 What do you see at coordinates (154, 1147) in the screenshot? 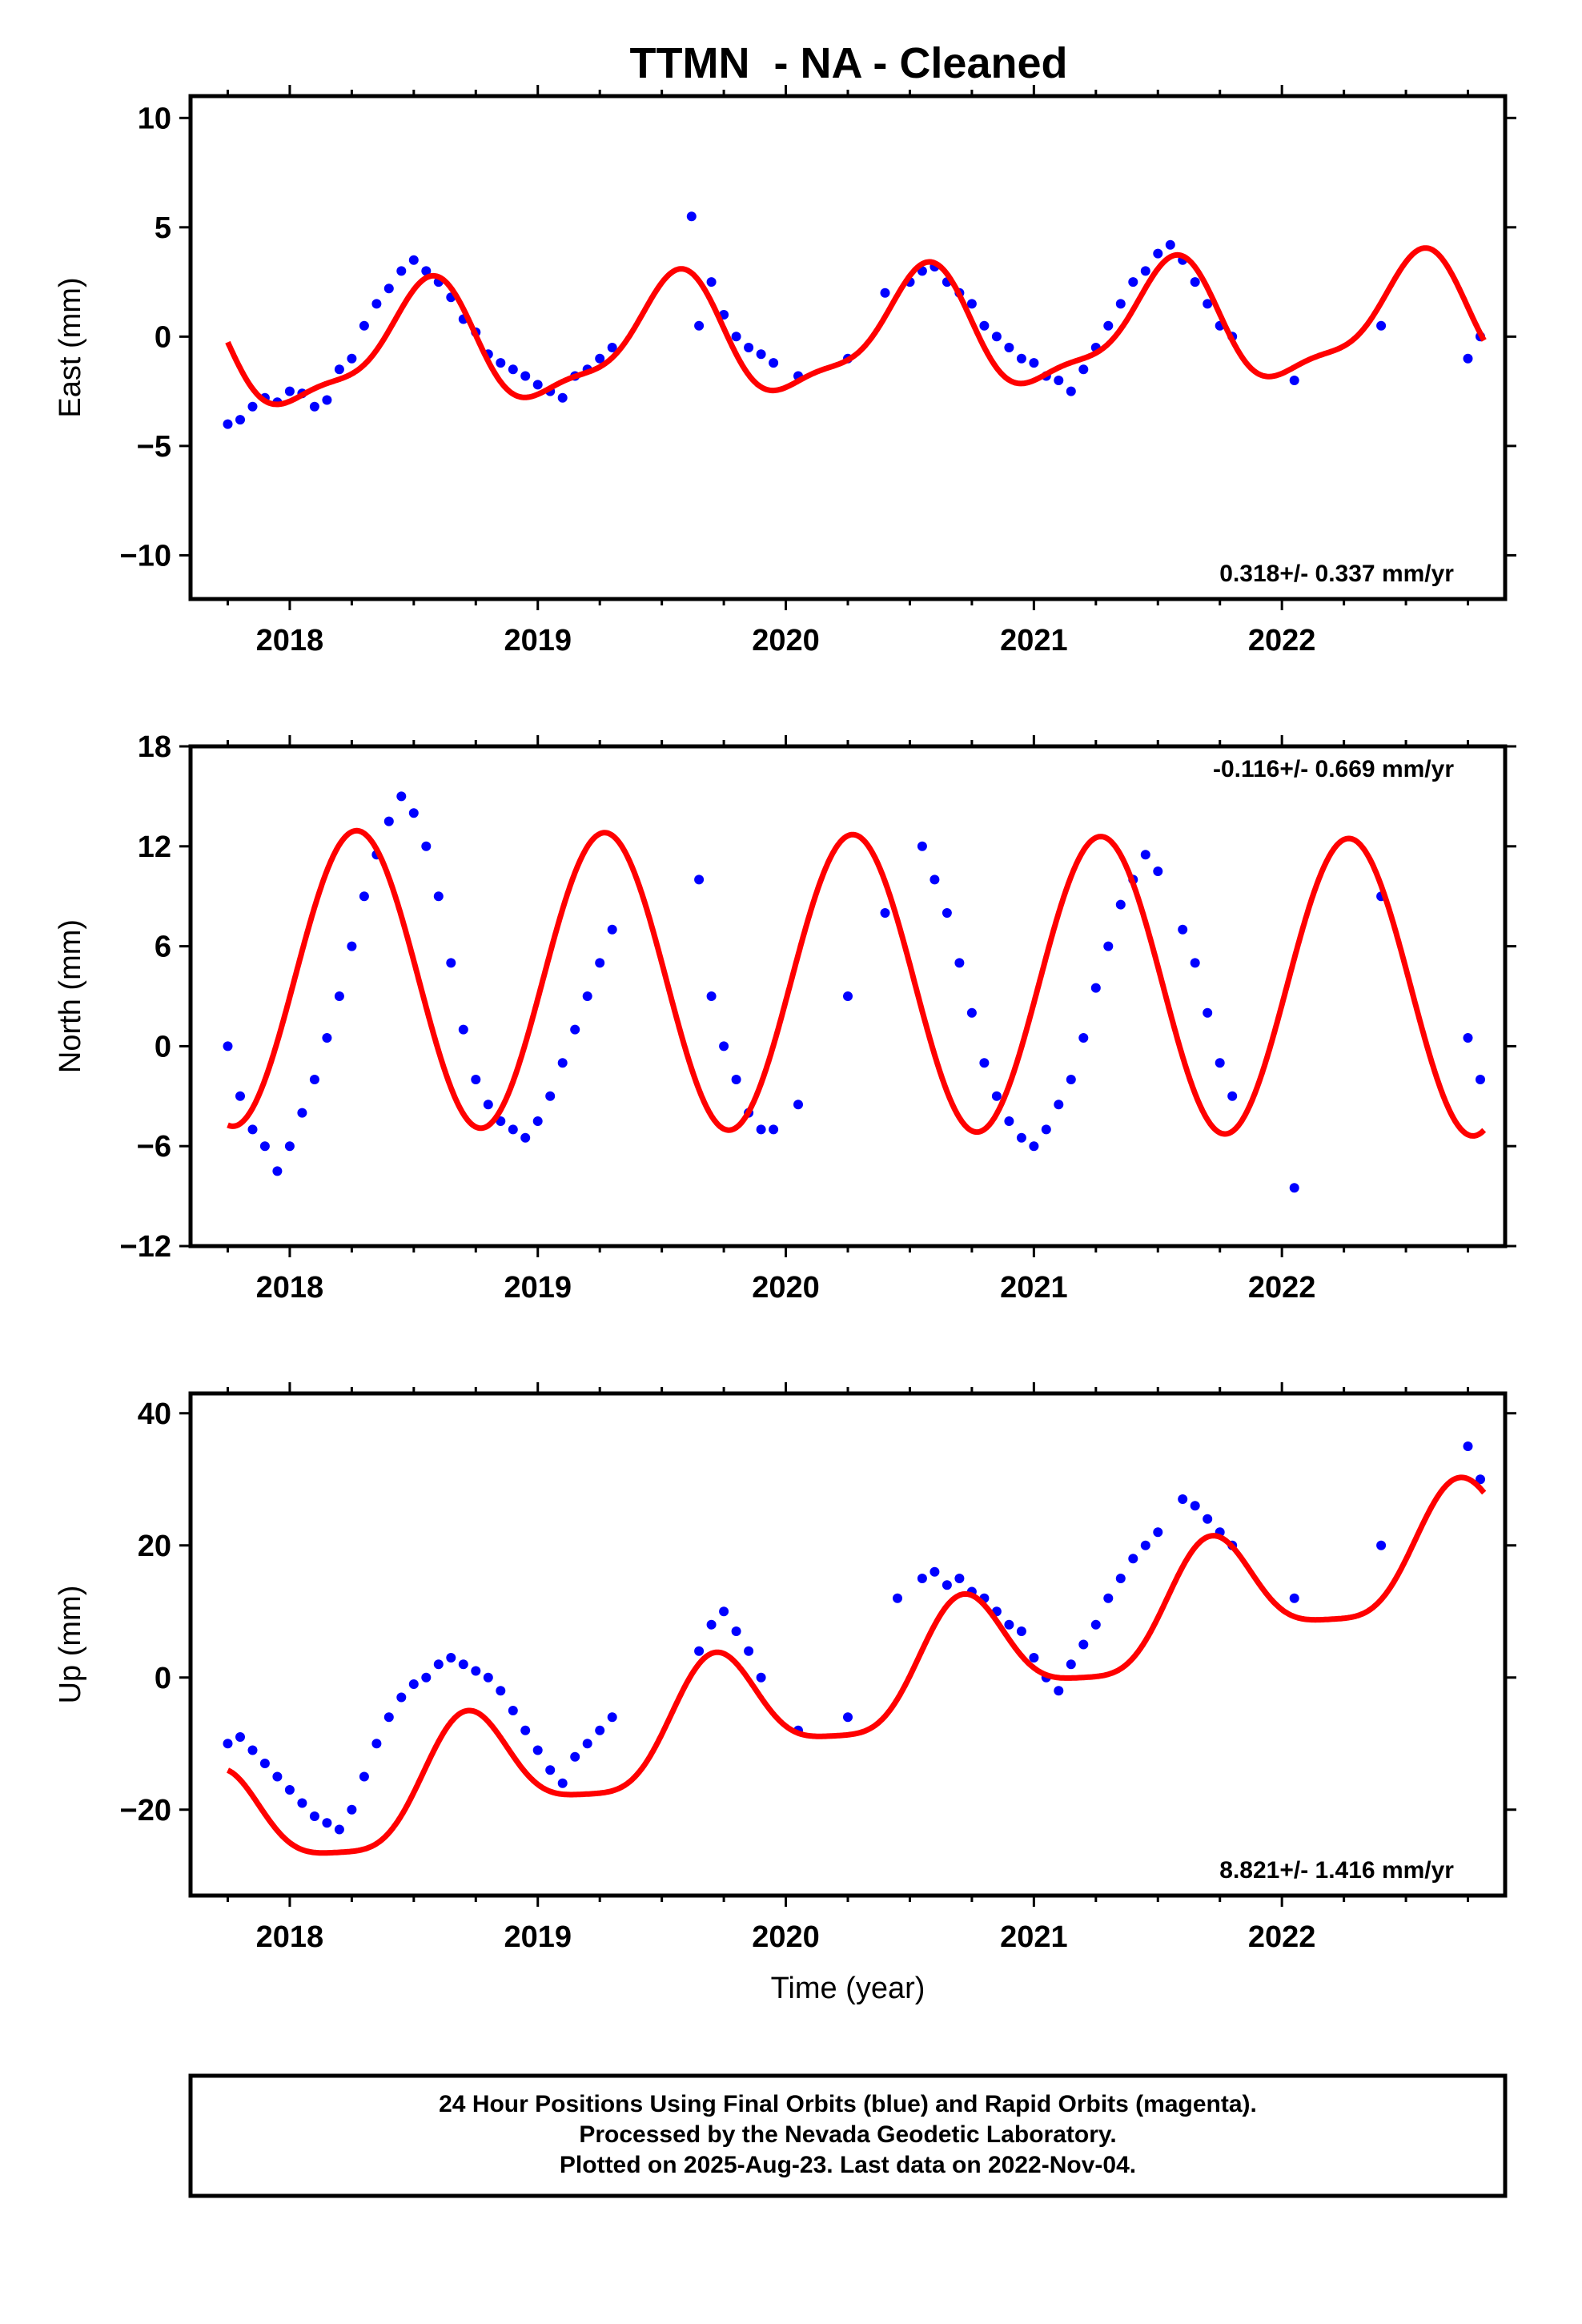
I see `north-y-tick-label: −6` at bounding box center [154, 1147].